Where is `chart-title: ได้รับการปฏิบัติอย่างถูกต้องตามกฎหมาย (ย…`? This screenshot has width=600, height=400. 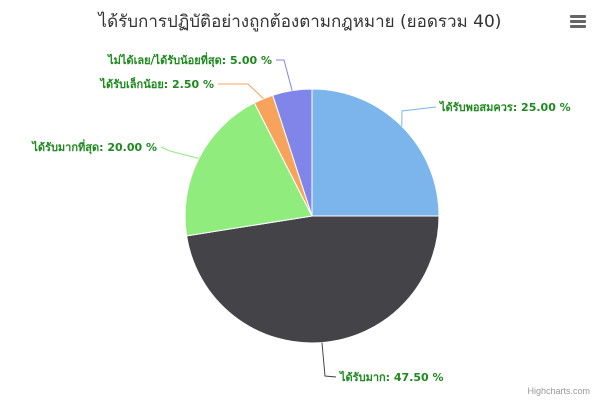
chart-title: ได้รับการปฏิบัติอย่างถูกต้องตามกฎหมาย (ย… is located at coordinates (300, 22).